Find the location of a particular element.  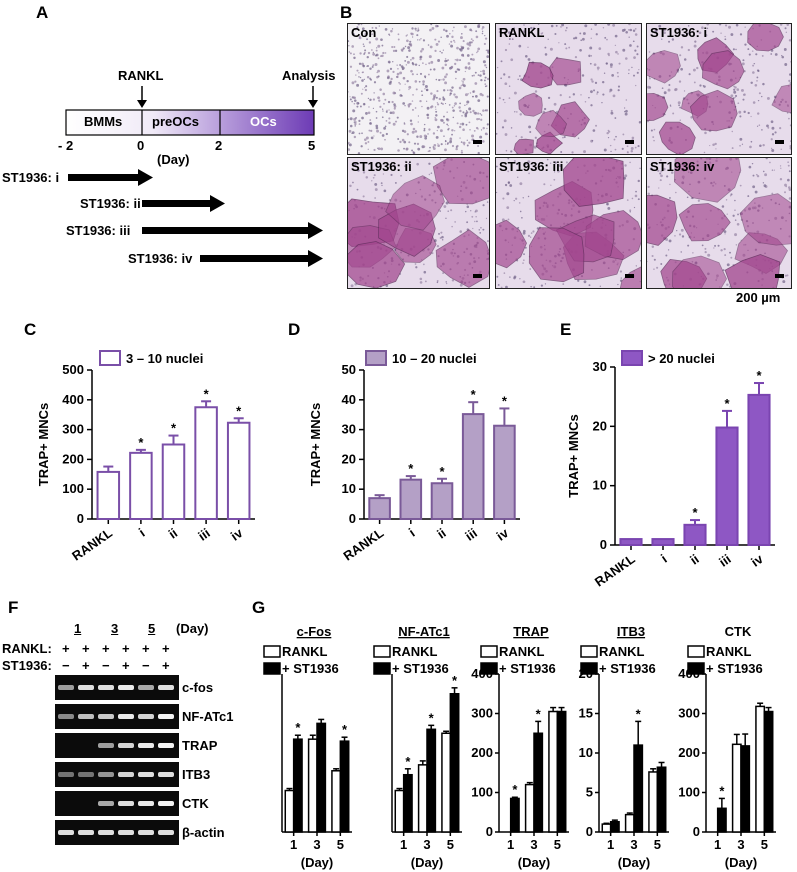

rankl-sign: + is located at coordinates (126, 648).